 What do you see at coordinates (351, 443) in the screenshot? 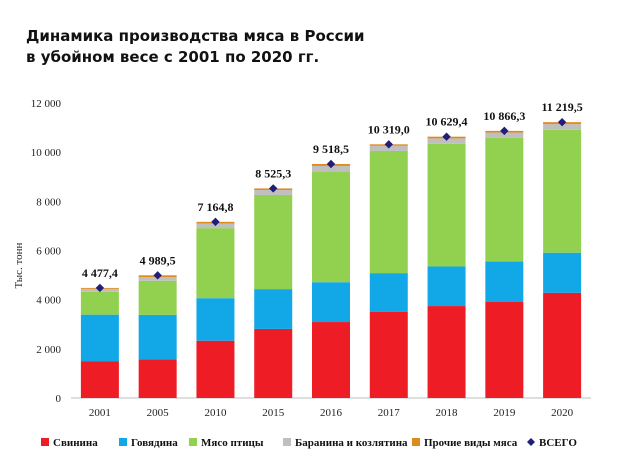
I see `legend-label: Баранина и козлятина` at bounding box center [351, 443].